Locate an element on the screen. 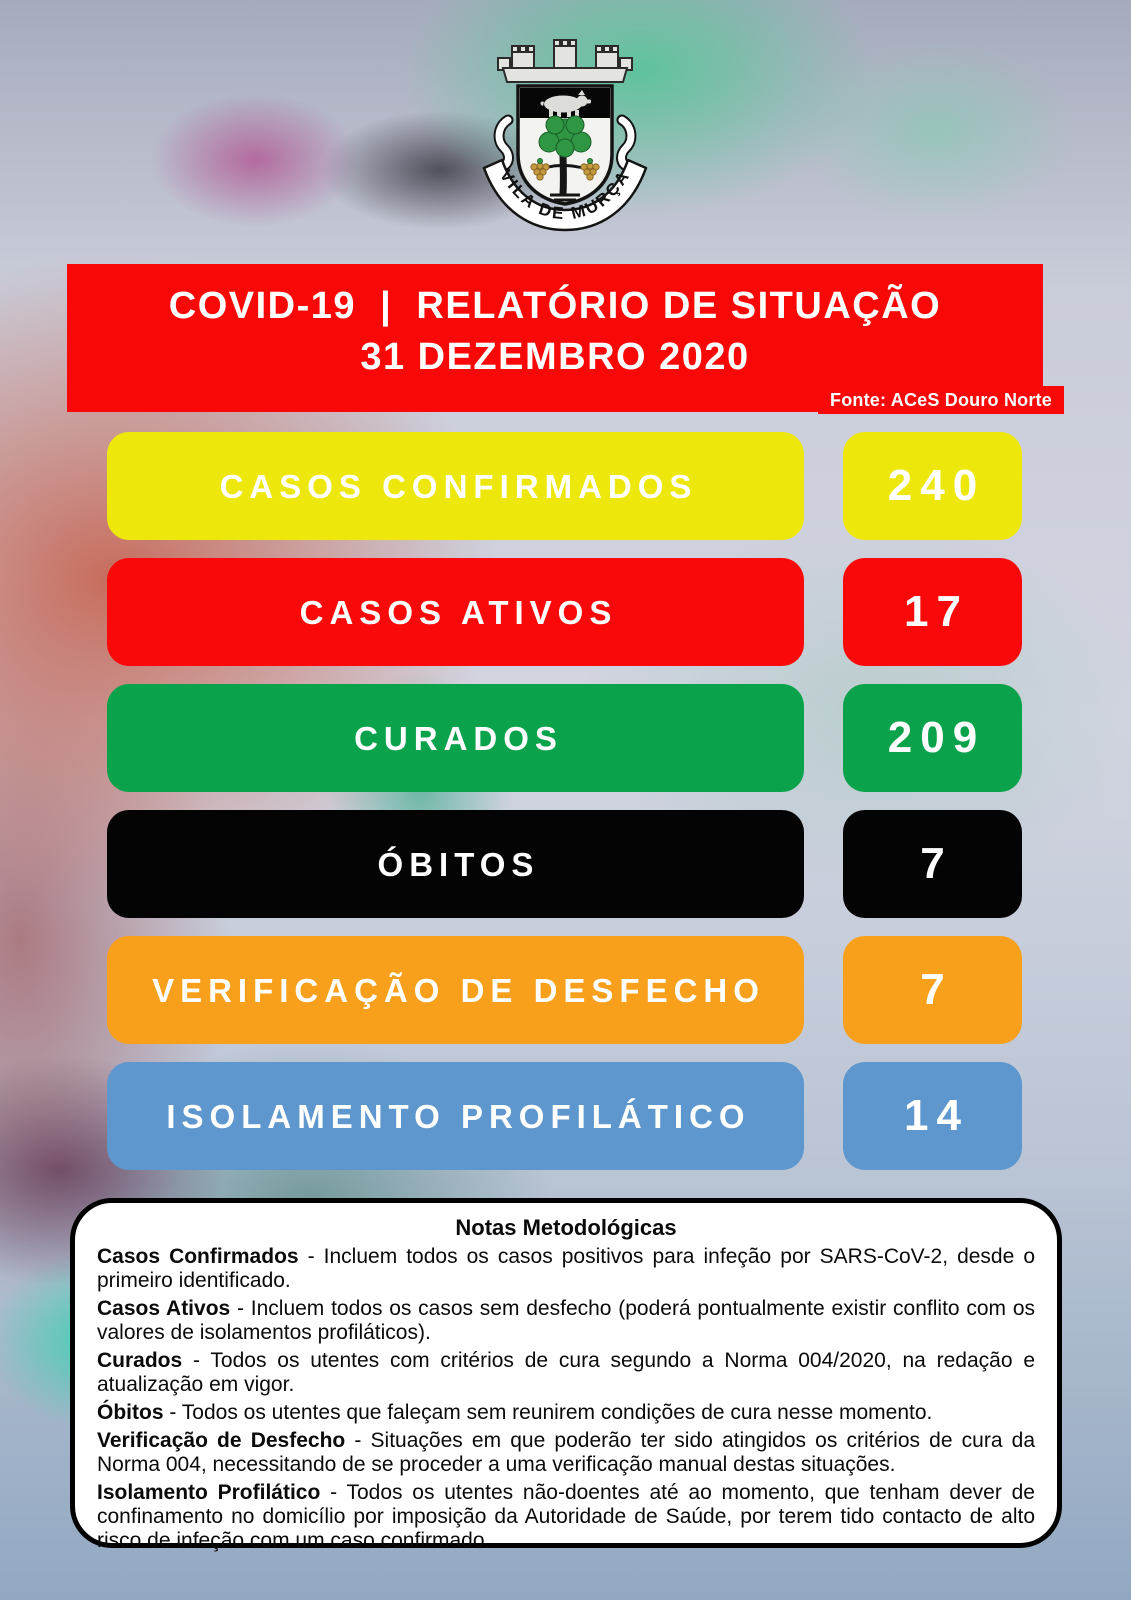  tree-icon is located at coordinates (565, 158).